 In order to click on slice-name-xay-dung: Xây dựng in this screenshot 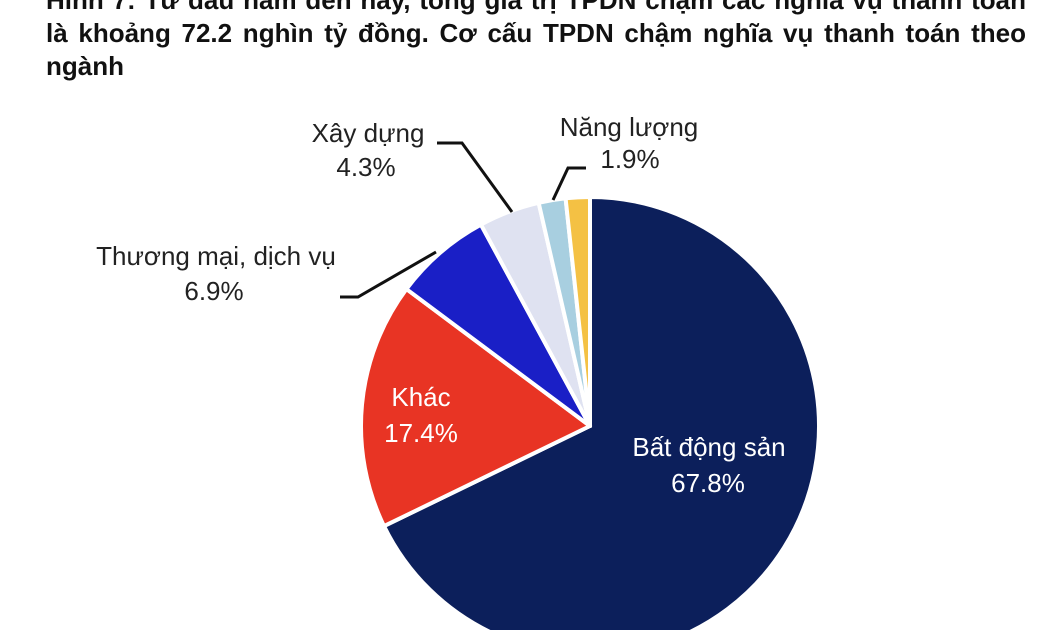, I will do `click(368, 133)`.